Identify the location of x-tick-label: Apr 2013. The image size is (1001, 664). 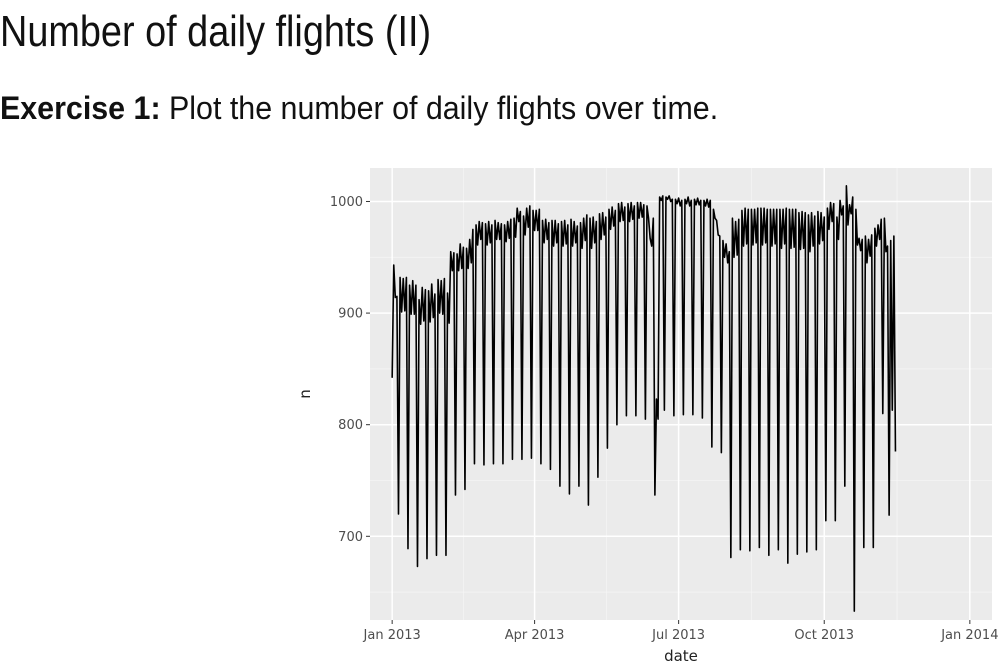
(535, 635).